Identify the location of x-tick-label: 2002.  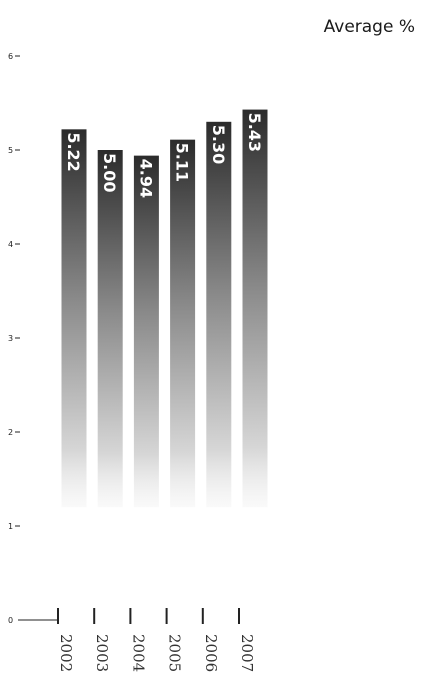
(66, 653).